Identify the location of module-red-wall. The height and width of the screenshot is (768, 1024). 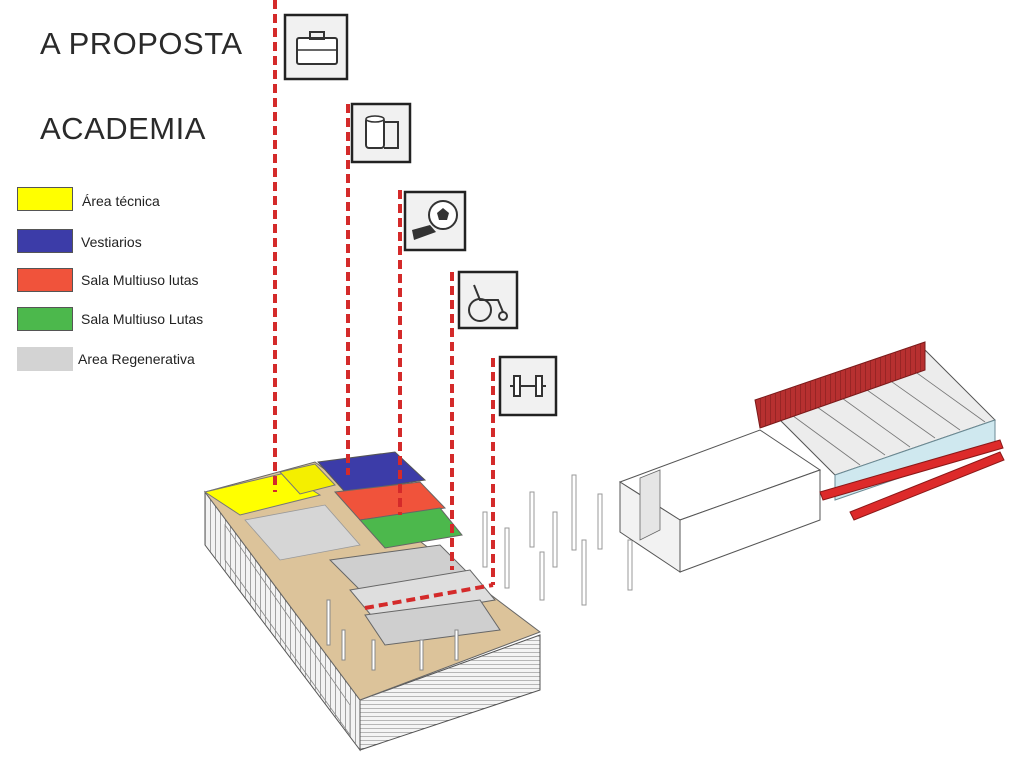
(840, 385).